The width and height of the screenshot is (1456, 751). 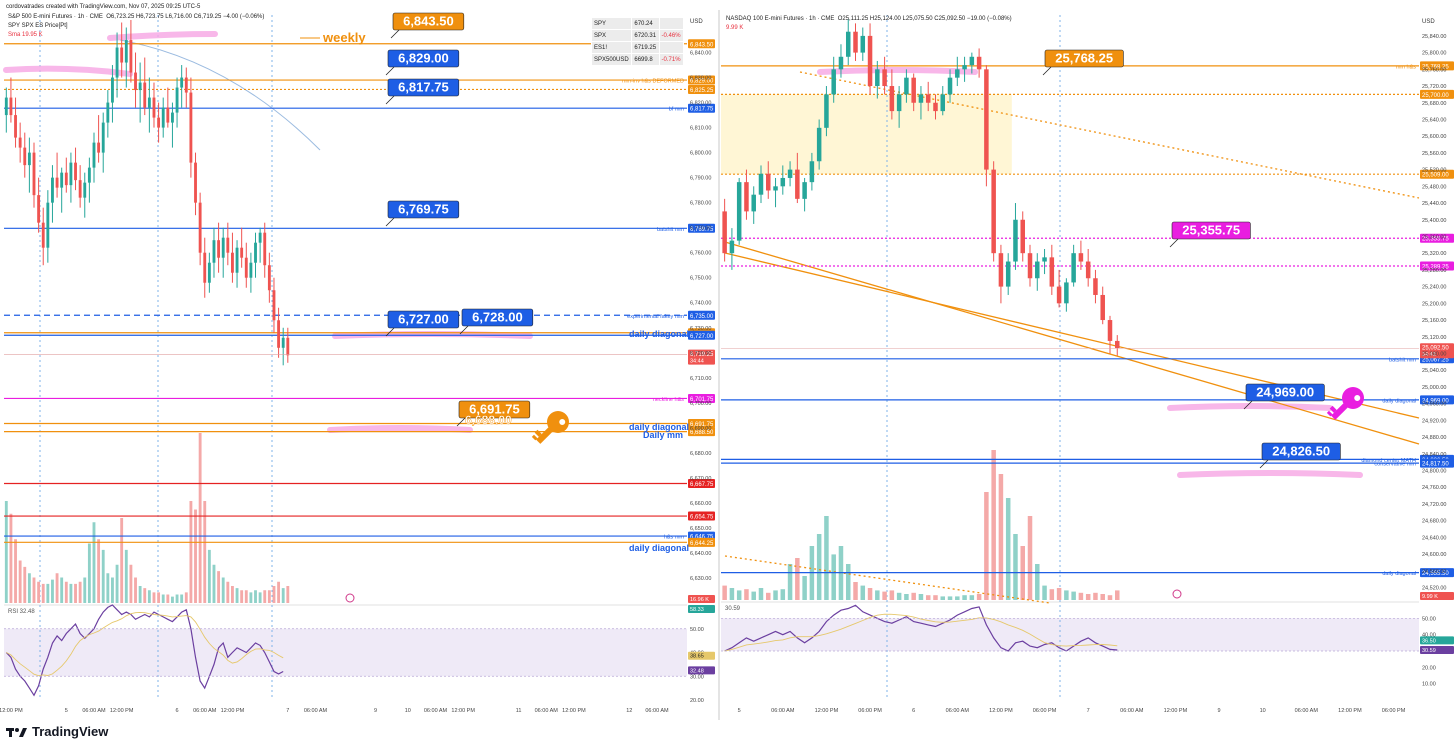 I want to click on callout-25355-text: 25,355.75, so click(x=1211, y=230).